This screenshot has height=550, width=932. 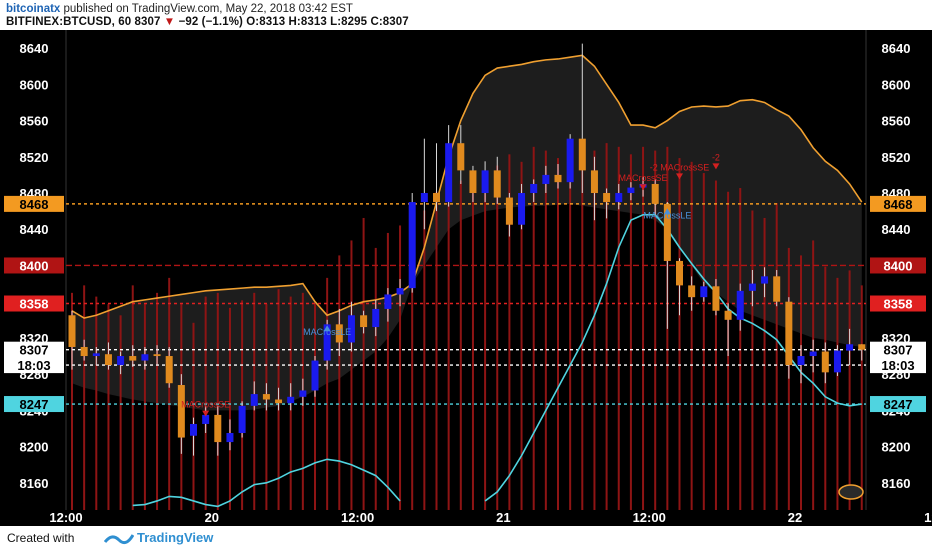 I want to click on lower-band-line, so click(x=266, y=483).